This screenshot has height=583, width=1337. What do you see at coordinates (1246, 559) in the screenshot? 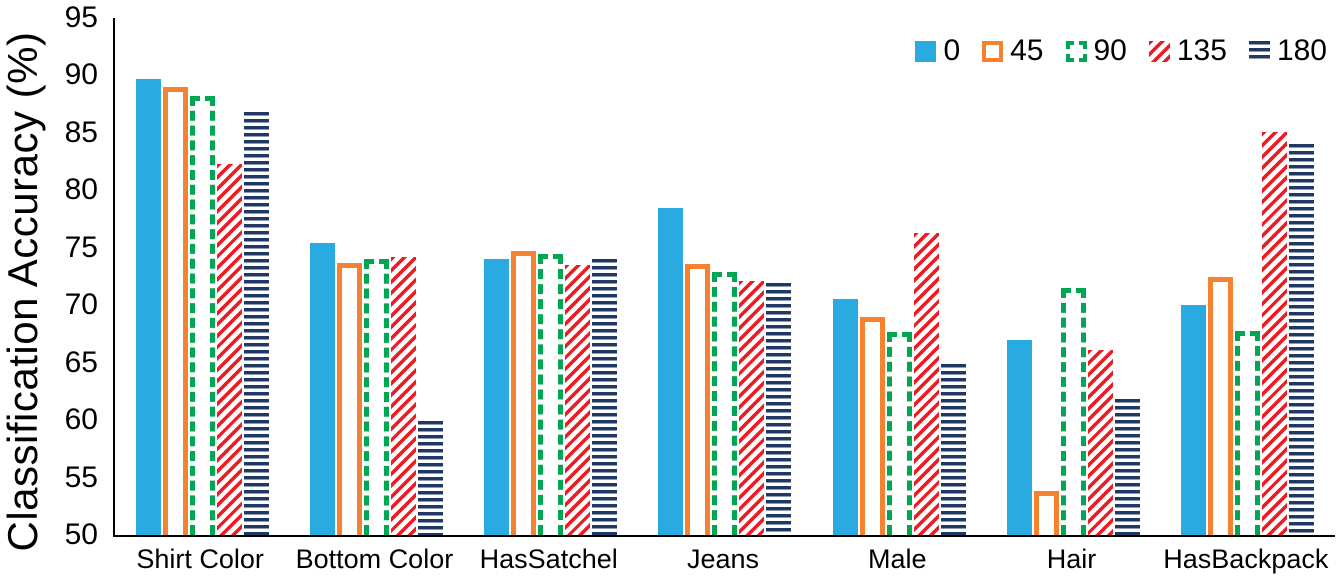
I see `x-category-label-hasbackpack: HasBackpack` at bounding box center [1246, 559].